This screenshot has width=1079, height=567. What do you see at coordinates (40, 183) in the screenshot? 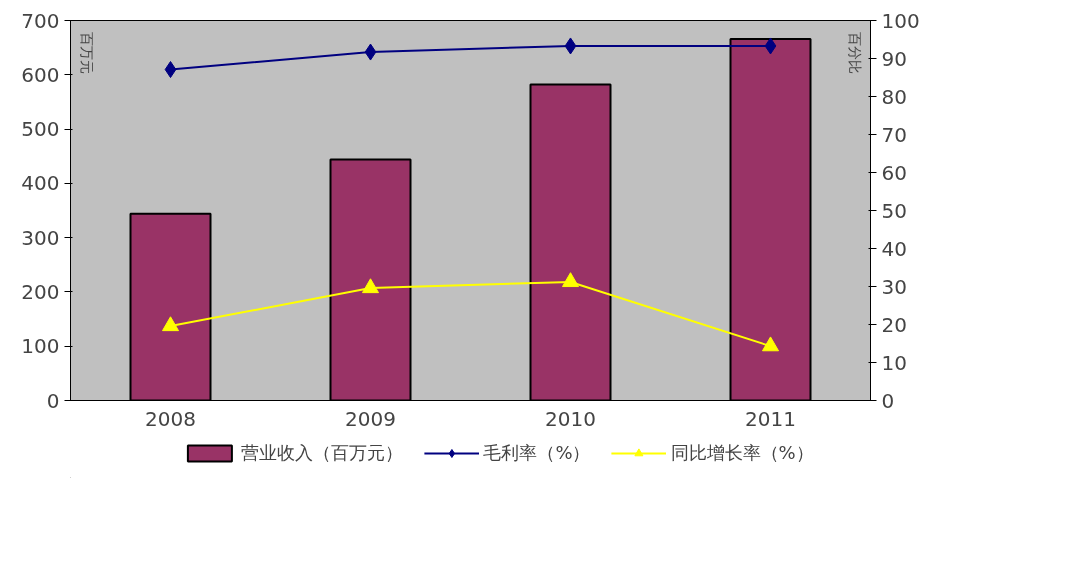
I see `y-tick-label: 400` at bounding box center [40, 183].